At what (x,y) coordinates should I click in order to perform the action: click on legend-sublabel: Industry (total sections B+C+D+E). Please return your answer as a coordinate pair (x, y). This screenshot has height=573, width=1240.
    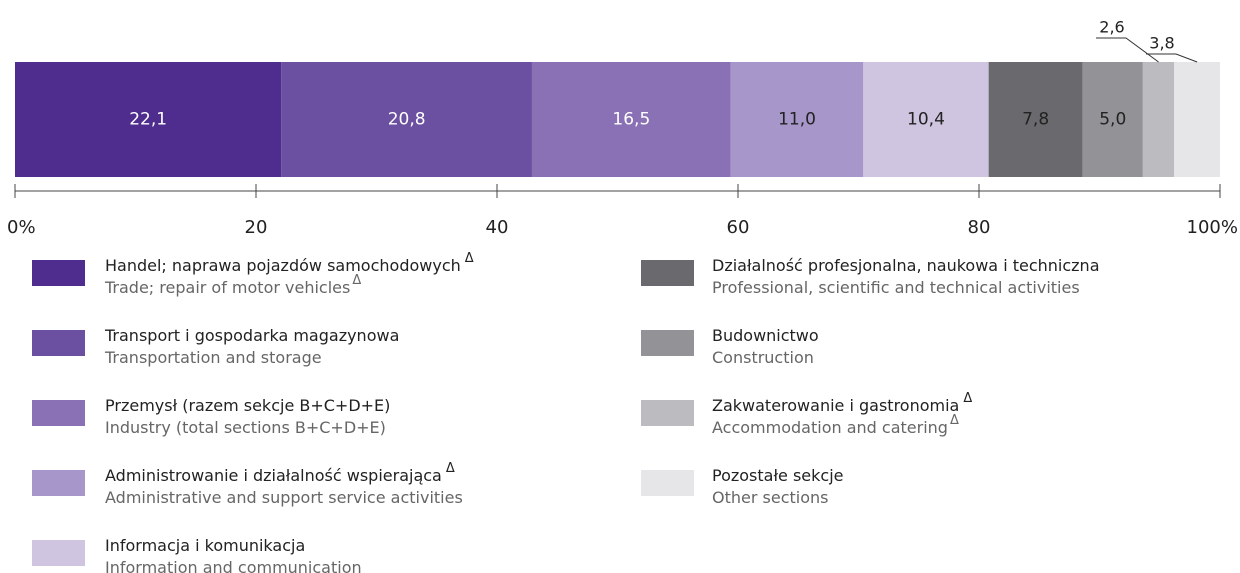
    Looking at the image, I should click on (245, 427).